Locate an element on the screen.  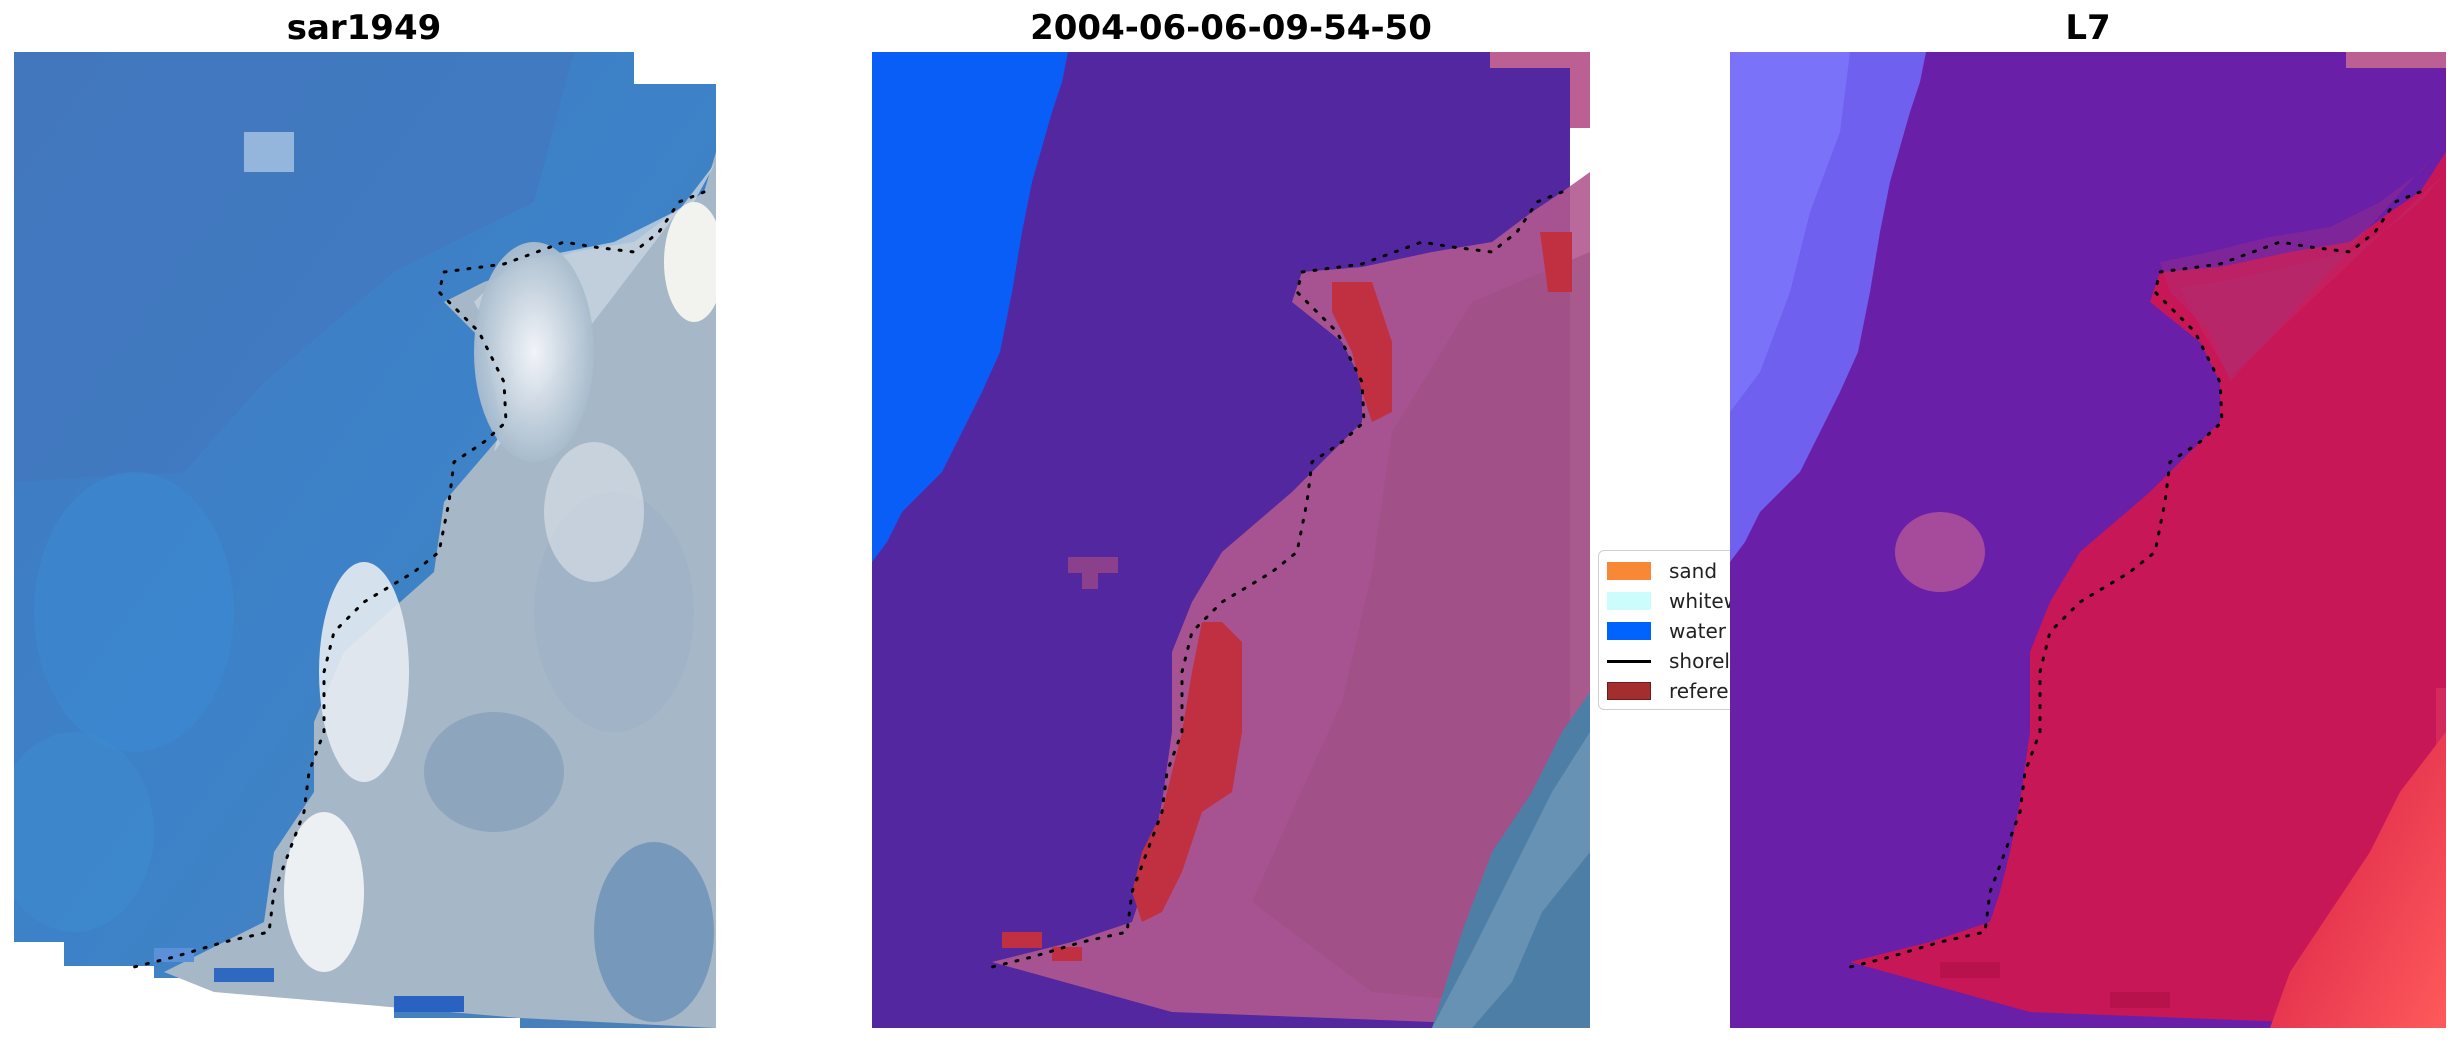
legend-swatch-reference is located at coordinates (1629, 691).